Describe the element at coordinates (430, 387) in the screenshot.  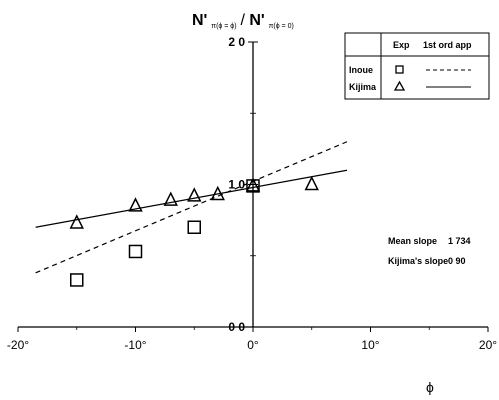
I see `x-axis-label: ϕ` at that location.